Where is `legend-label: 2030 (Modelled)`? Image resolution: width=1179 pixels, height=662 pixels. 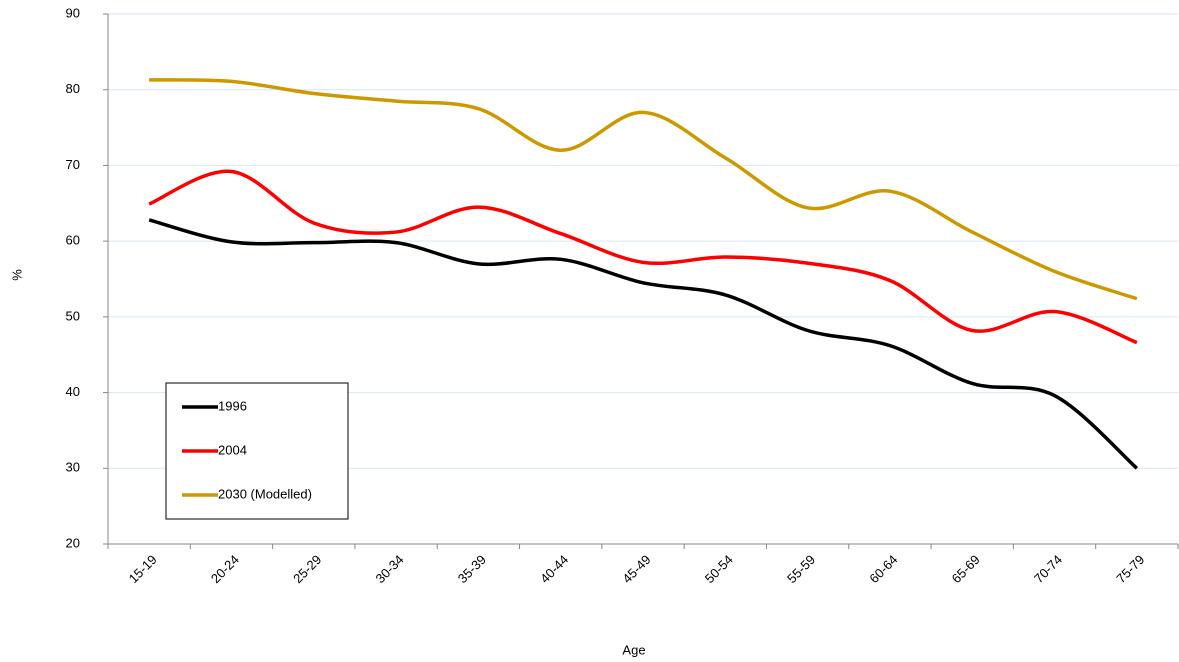
legend-label: 2030 (Modelled) is located at coordinates (265, 493).